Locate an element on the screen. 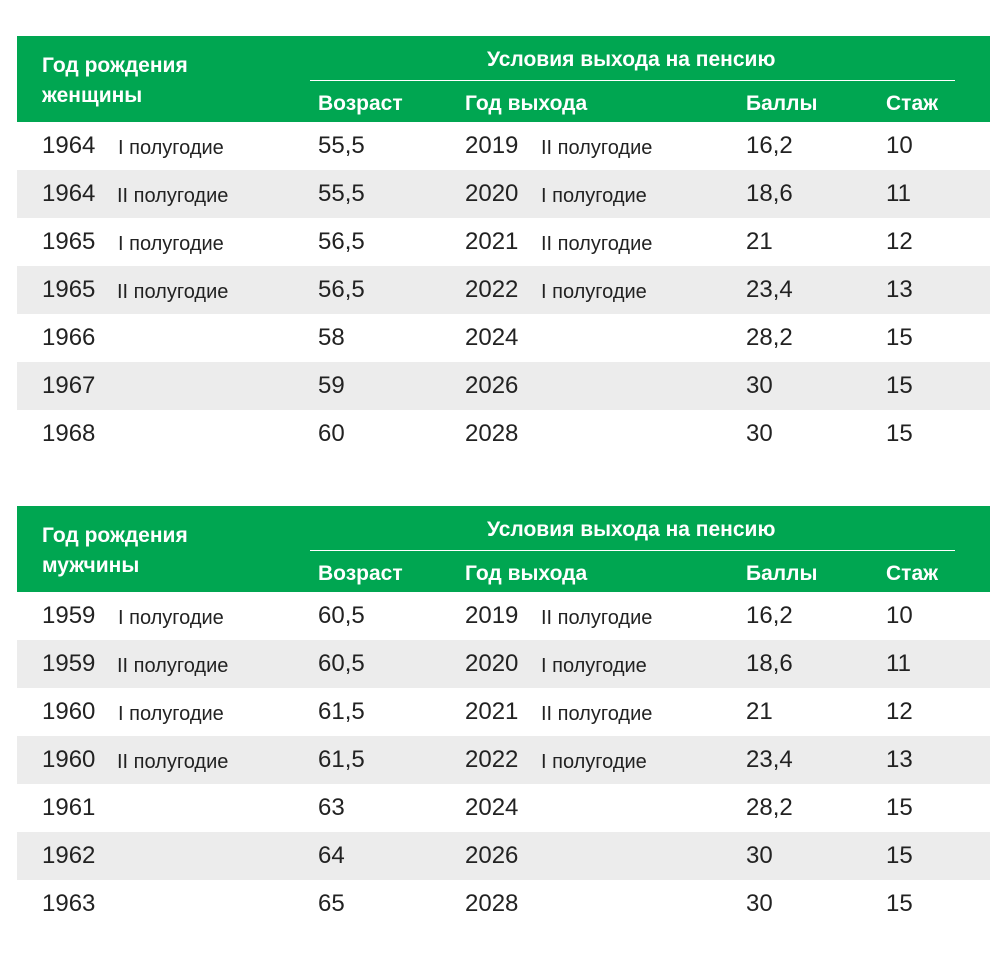 The height and width of the screenshot is (960, 1001). table-row: 1965 I полугодие 56,5 2021 II полугодие 21 12 is located at coordinates (503, 242).